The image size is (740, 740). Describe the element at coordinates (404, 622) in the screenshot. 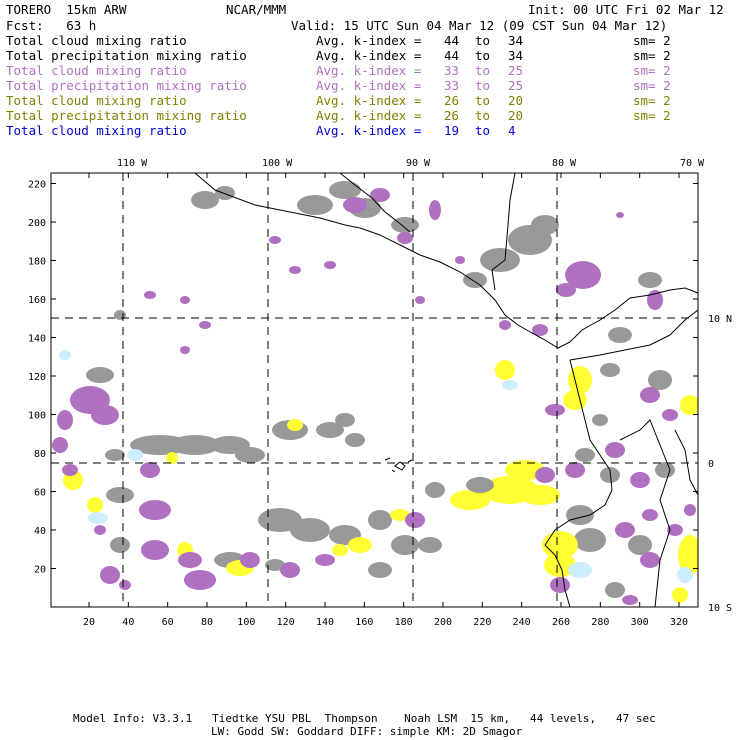

I see `x-tick-label: 180` at that location.